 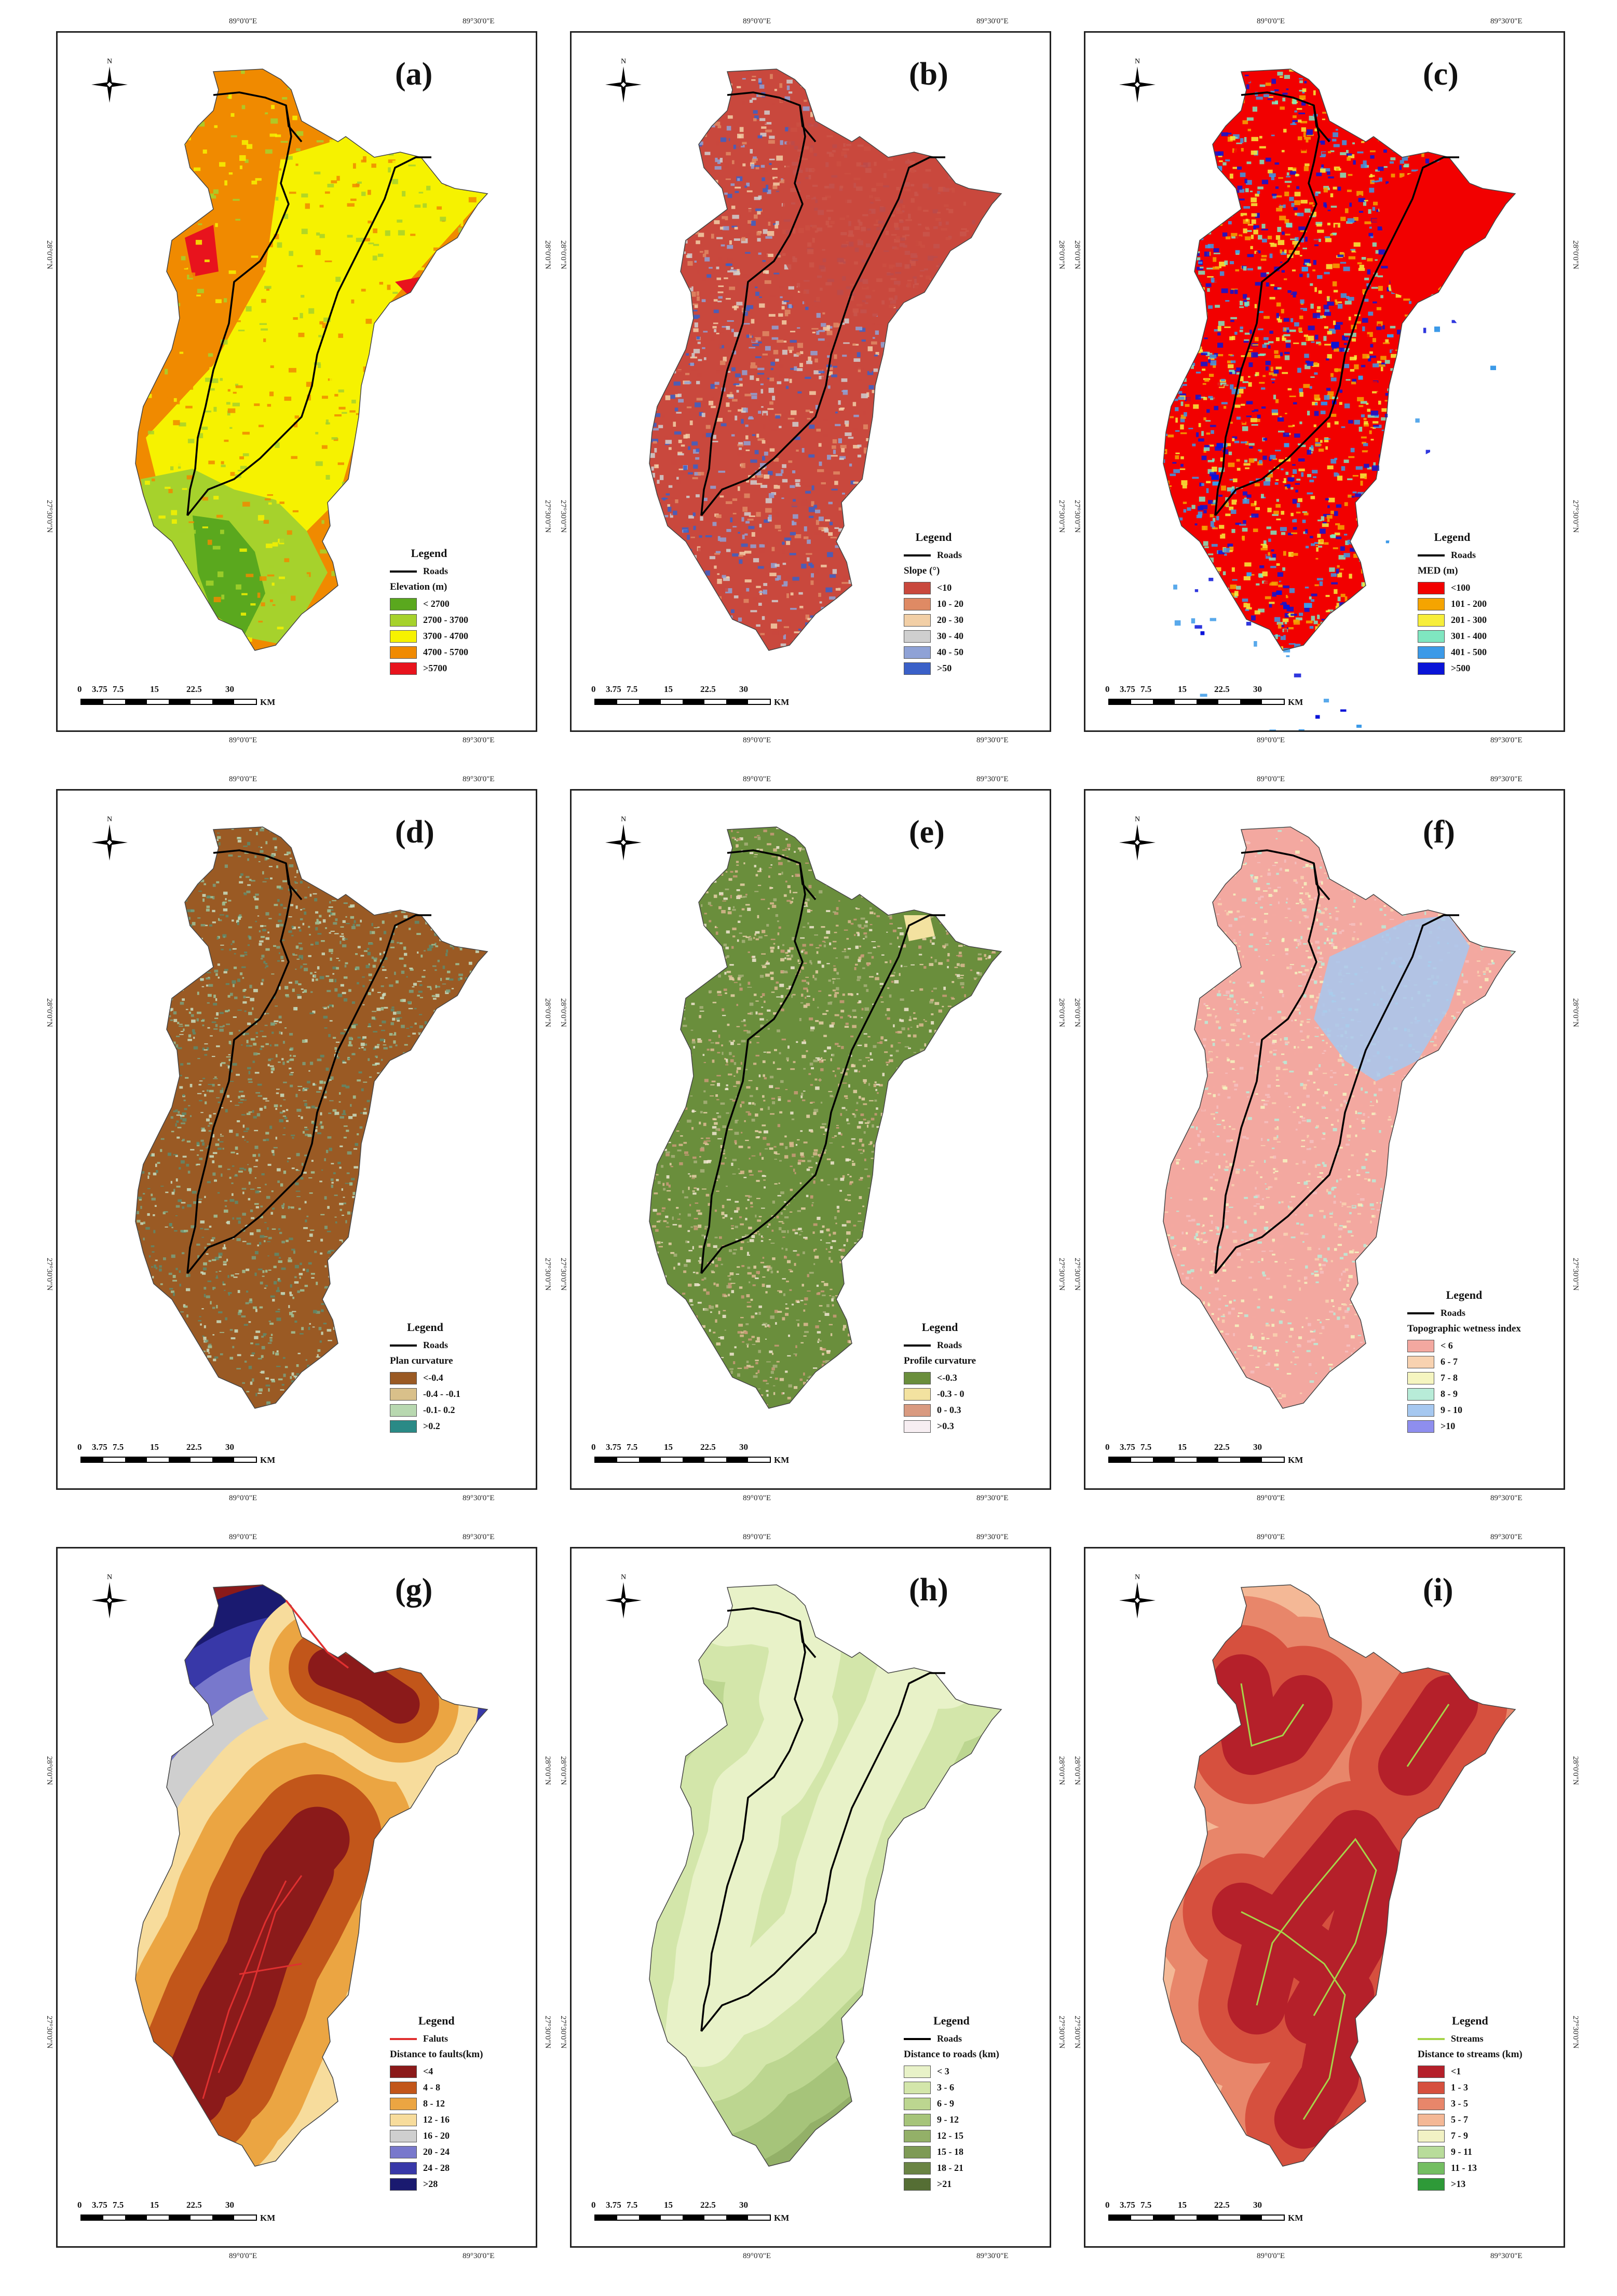 I want to click on legend-class-label: 7 - 9, so click(x=1459, y=2135).